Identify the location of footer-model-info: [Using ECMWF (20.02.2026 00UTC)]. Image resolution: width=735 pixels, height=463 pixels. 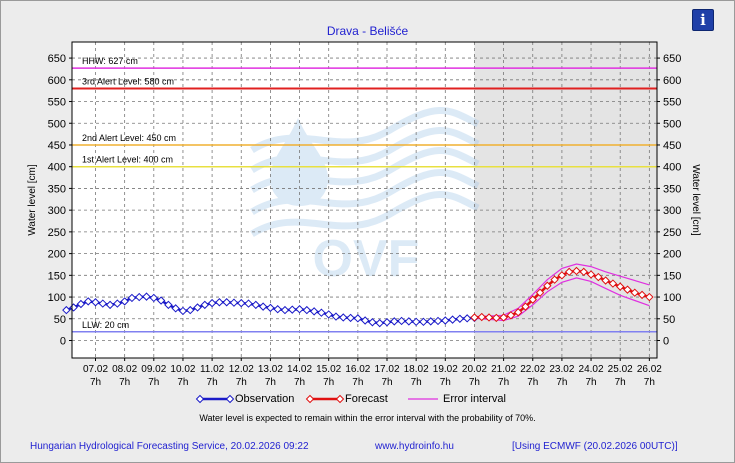
(595, 446).